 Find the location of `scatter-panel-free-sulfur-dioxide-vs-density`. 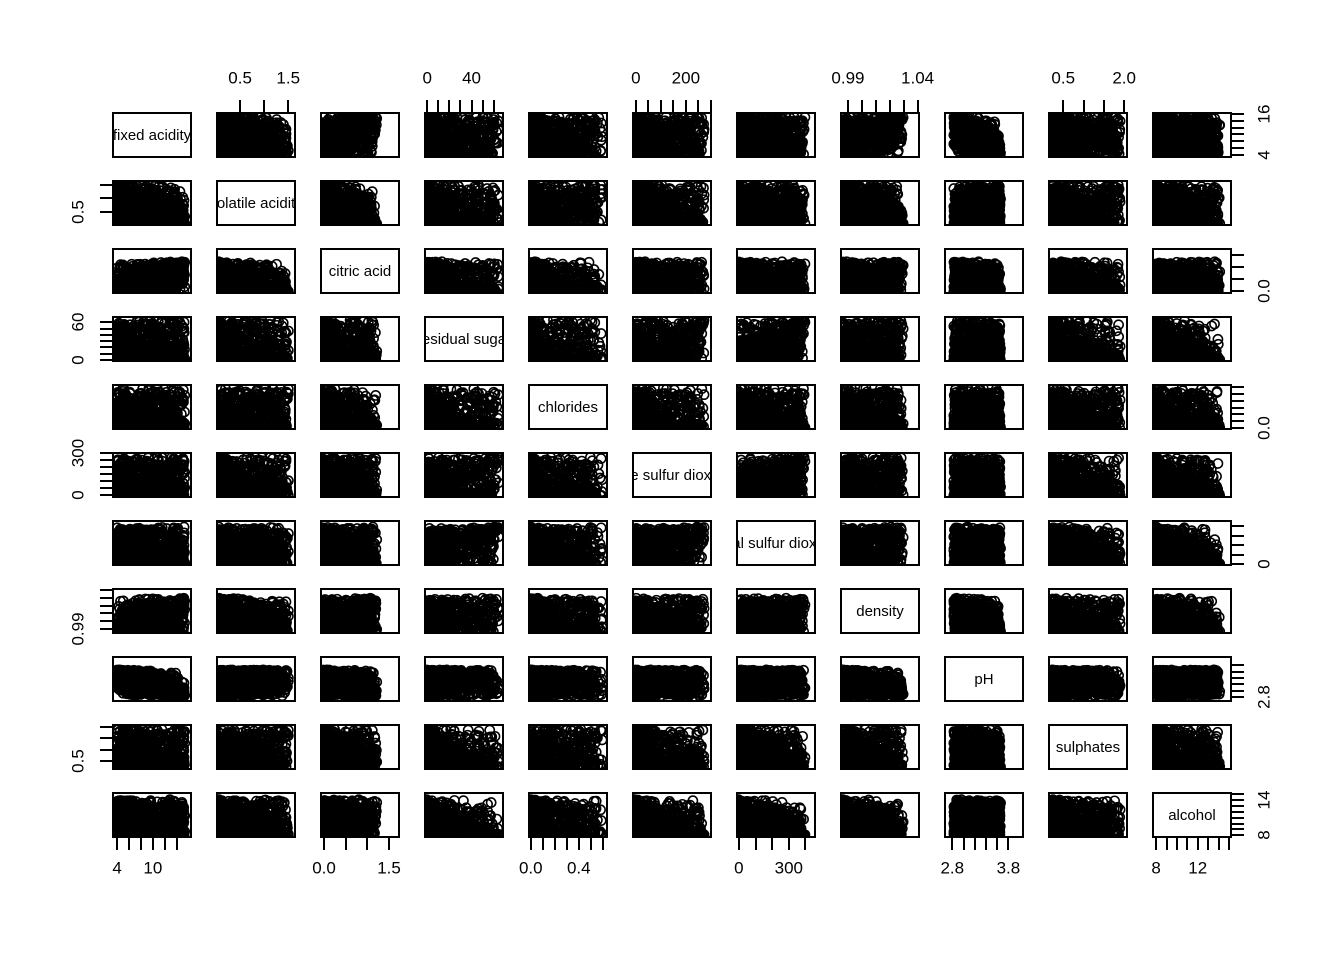

scatter-panel-free-sulfur-dioxide-vs-density is located at coordinates (880, 475).